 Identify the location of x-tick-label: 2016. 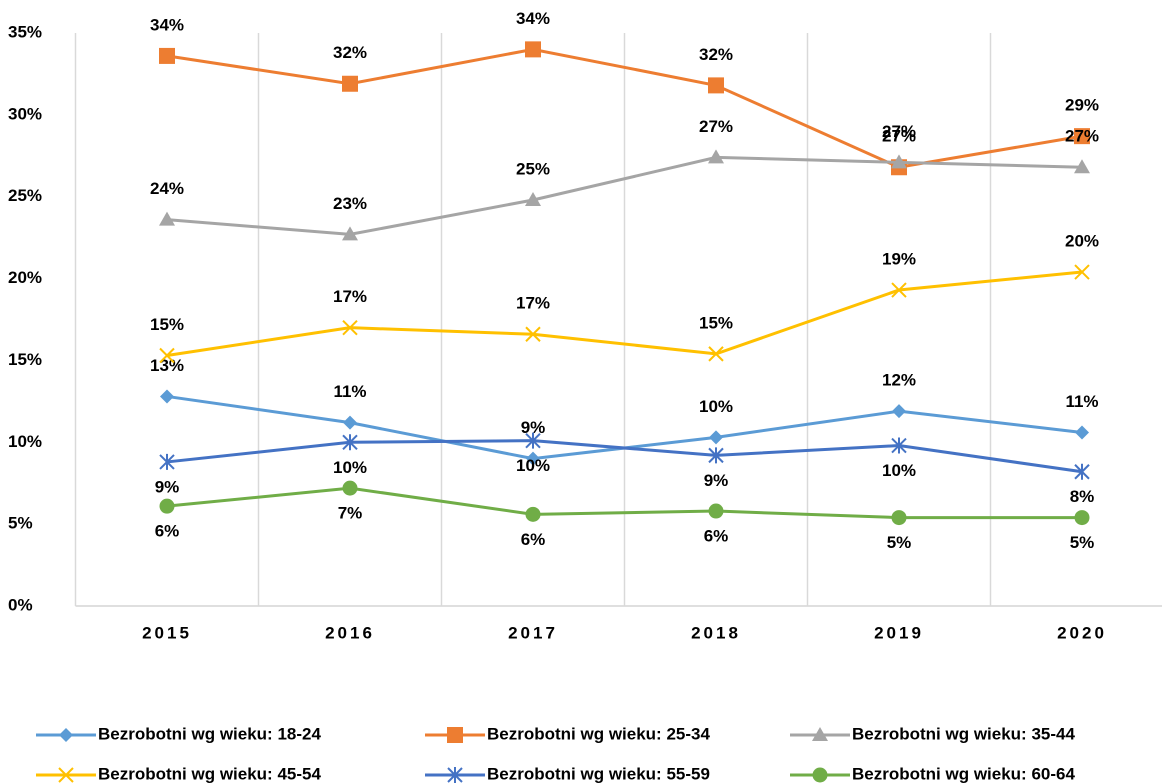
(350, 632).